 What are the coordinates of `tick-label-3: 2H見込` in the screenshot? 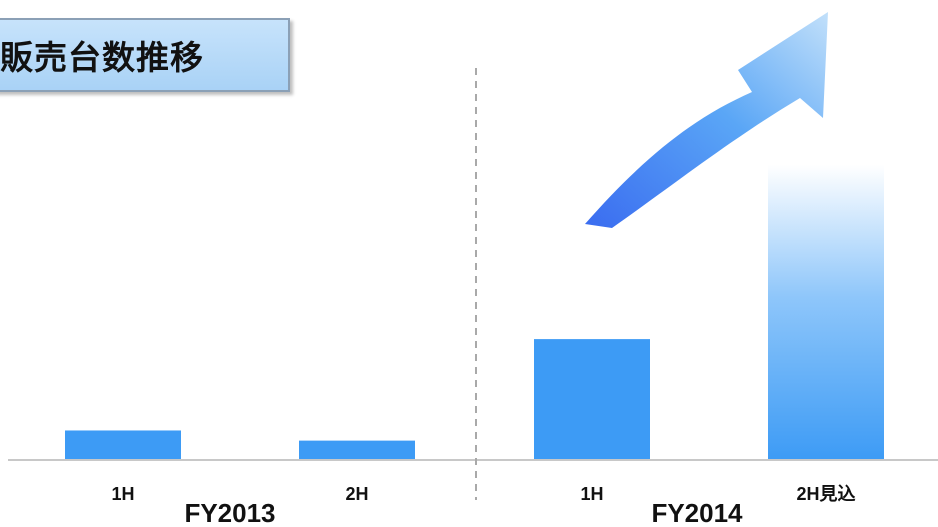 It's located at (825, 494).